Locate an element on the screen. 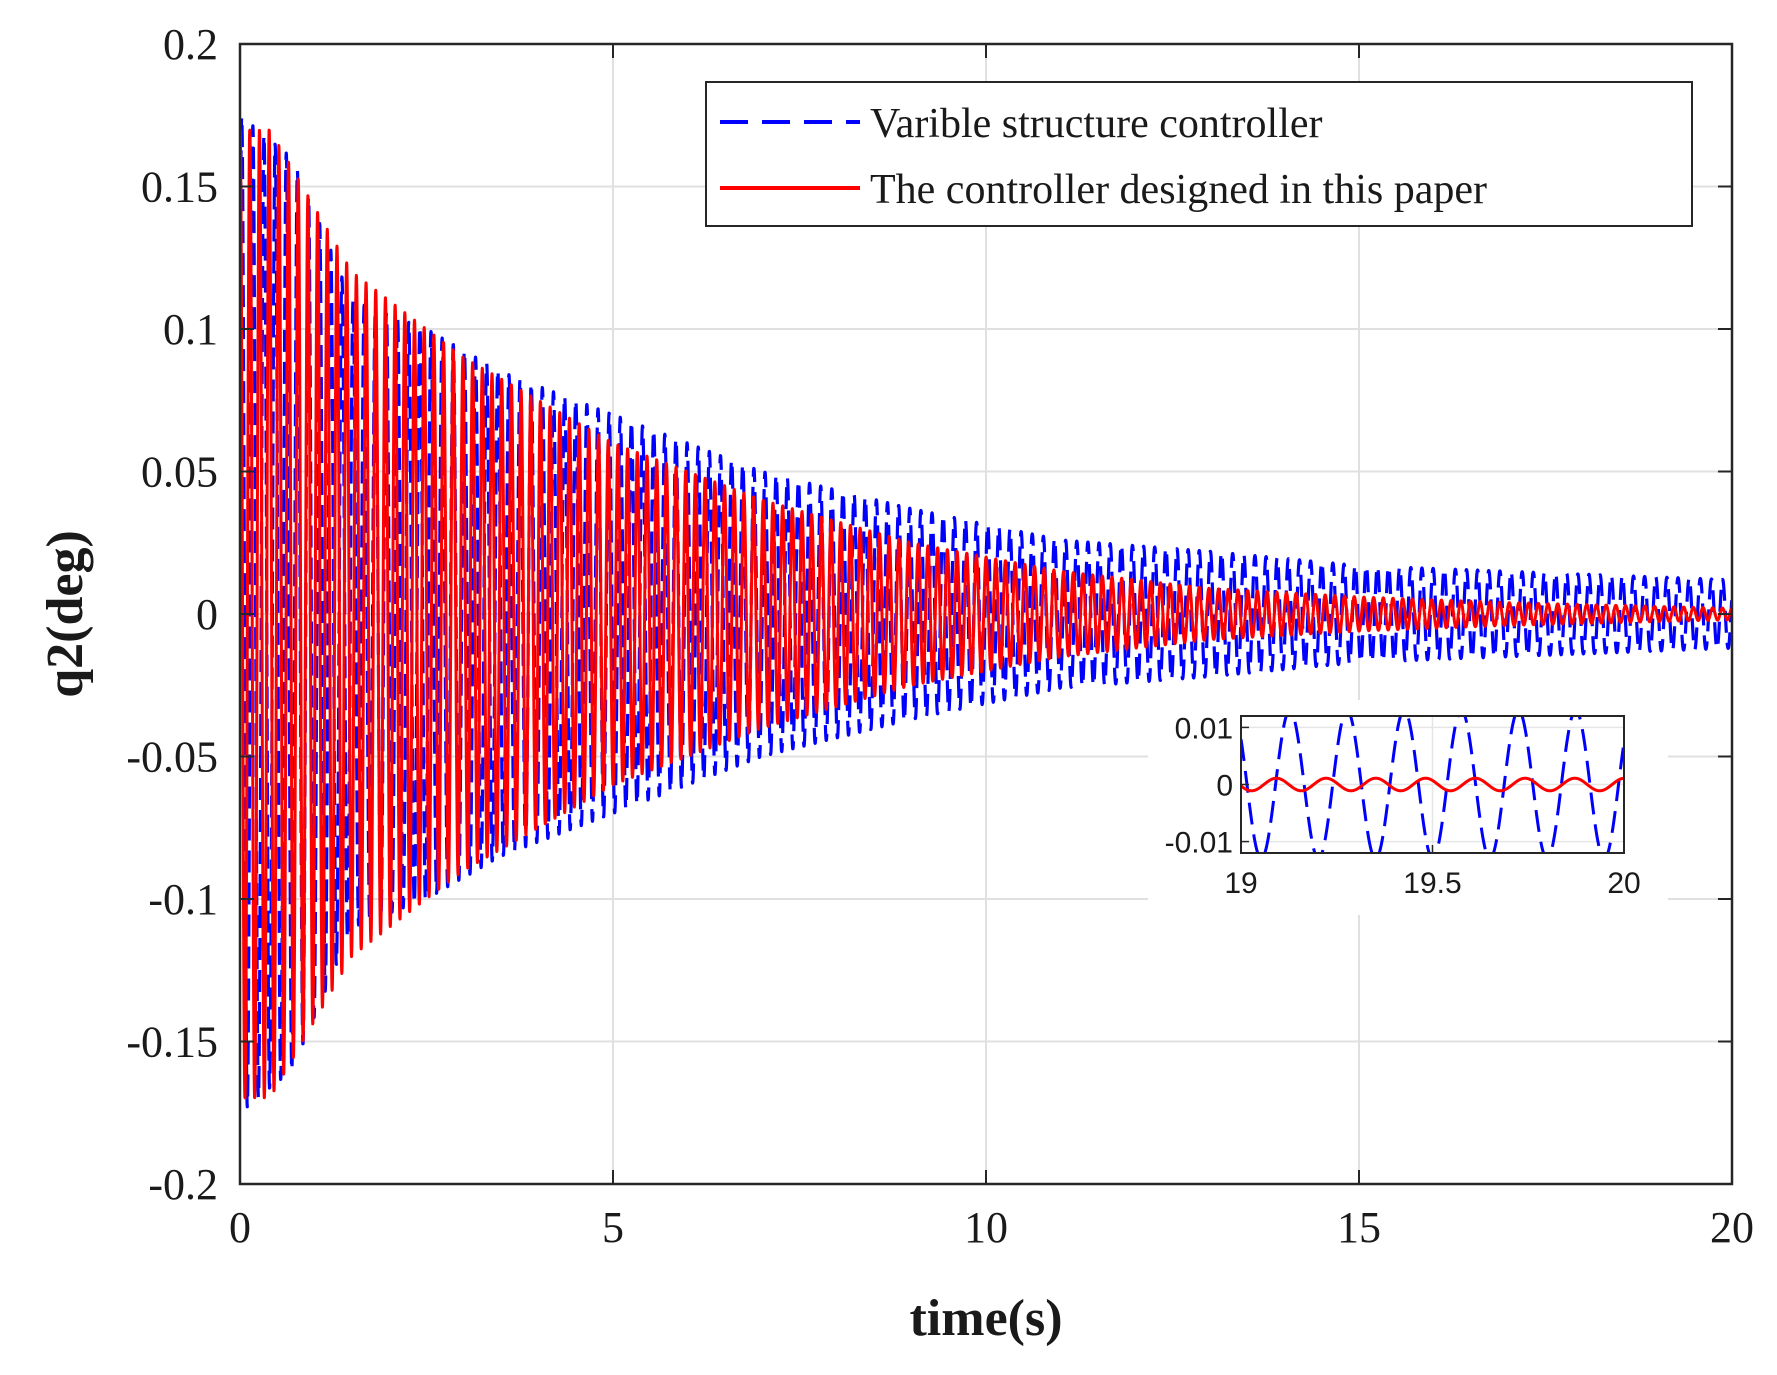  y-tick-label: 0 is located at coordinates (207, 614).